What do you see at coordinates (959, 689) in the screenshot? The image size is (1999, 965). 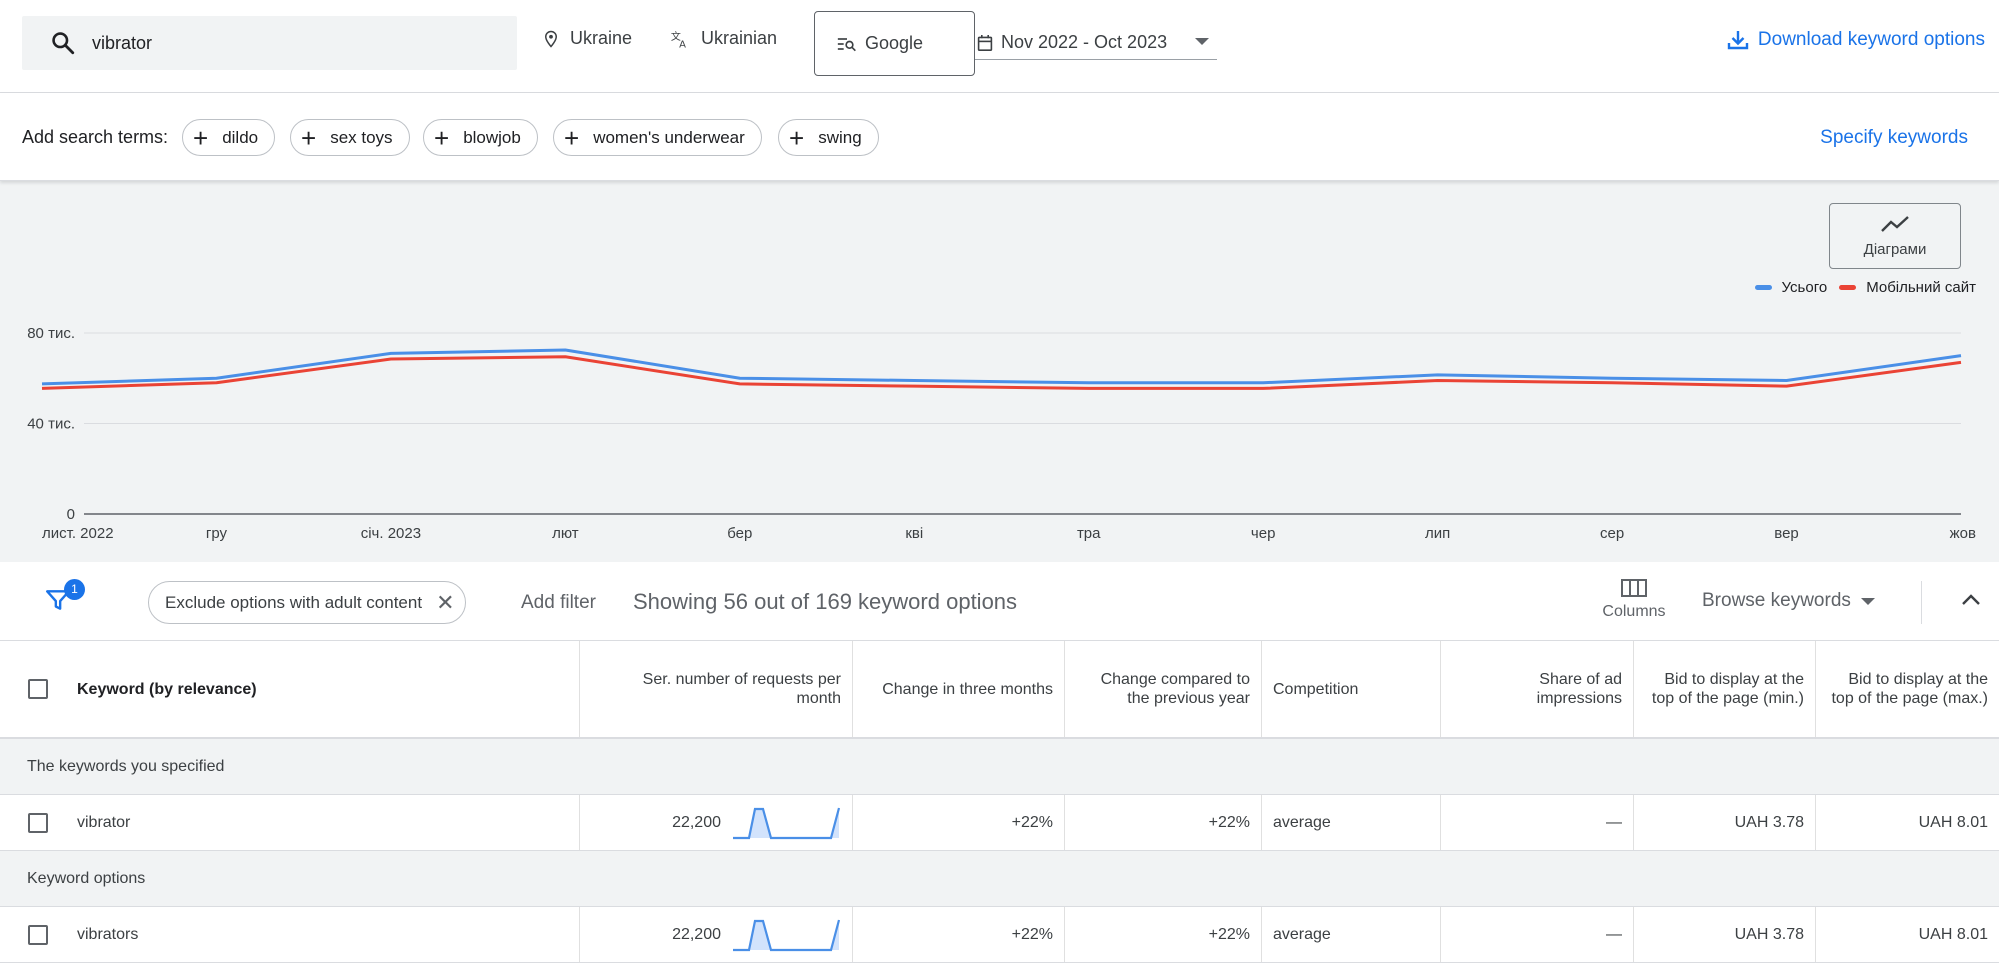 I see `header-change-3m: Change in three months` at bounding box center [959, 689].